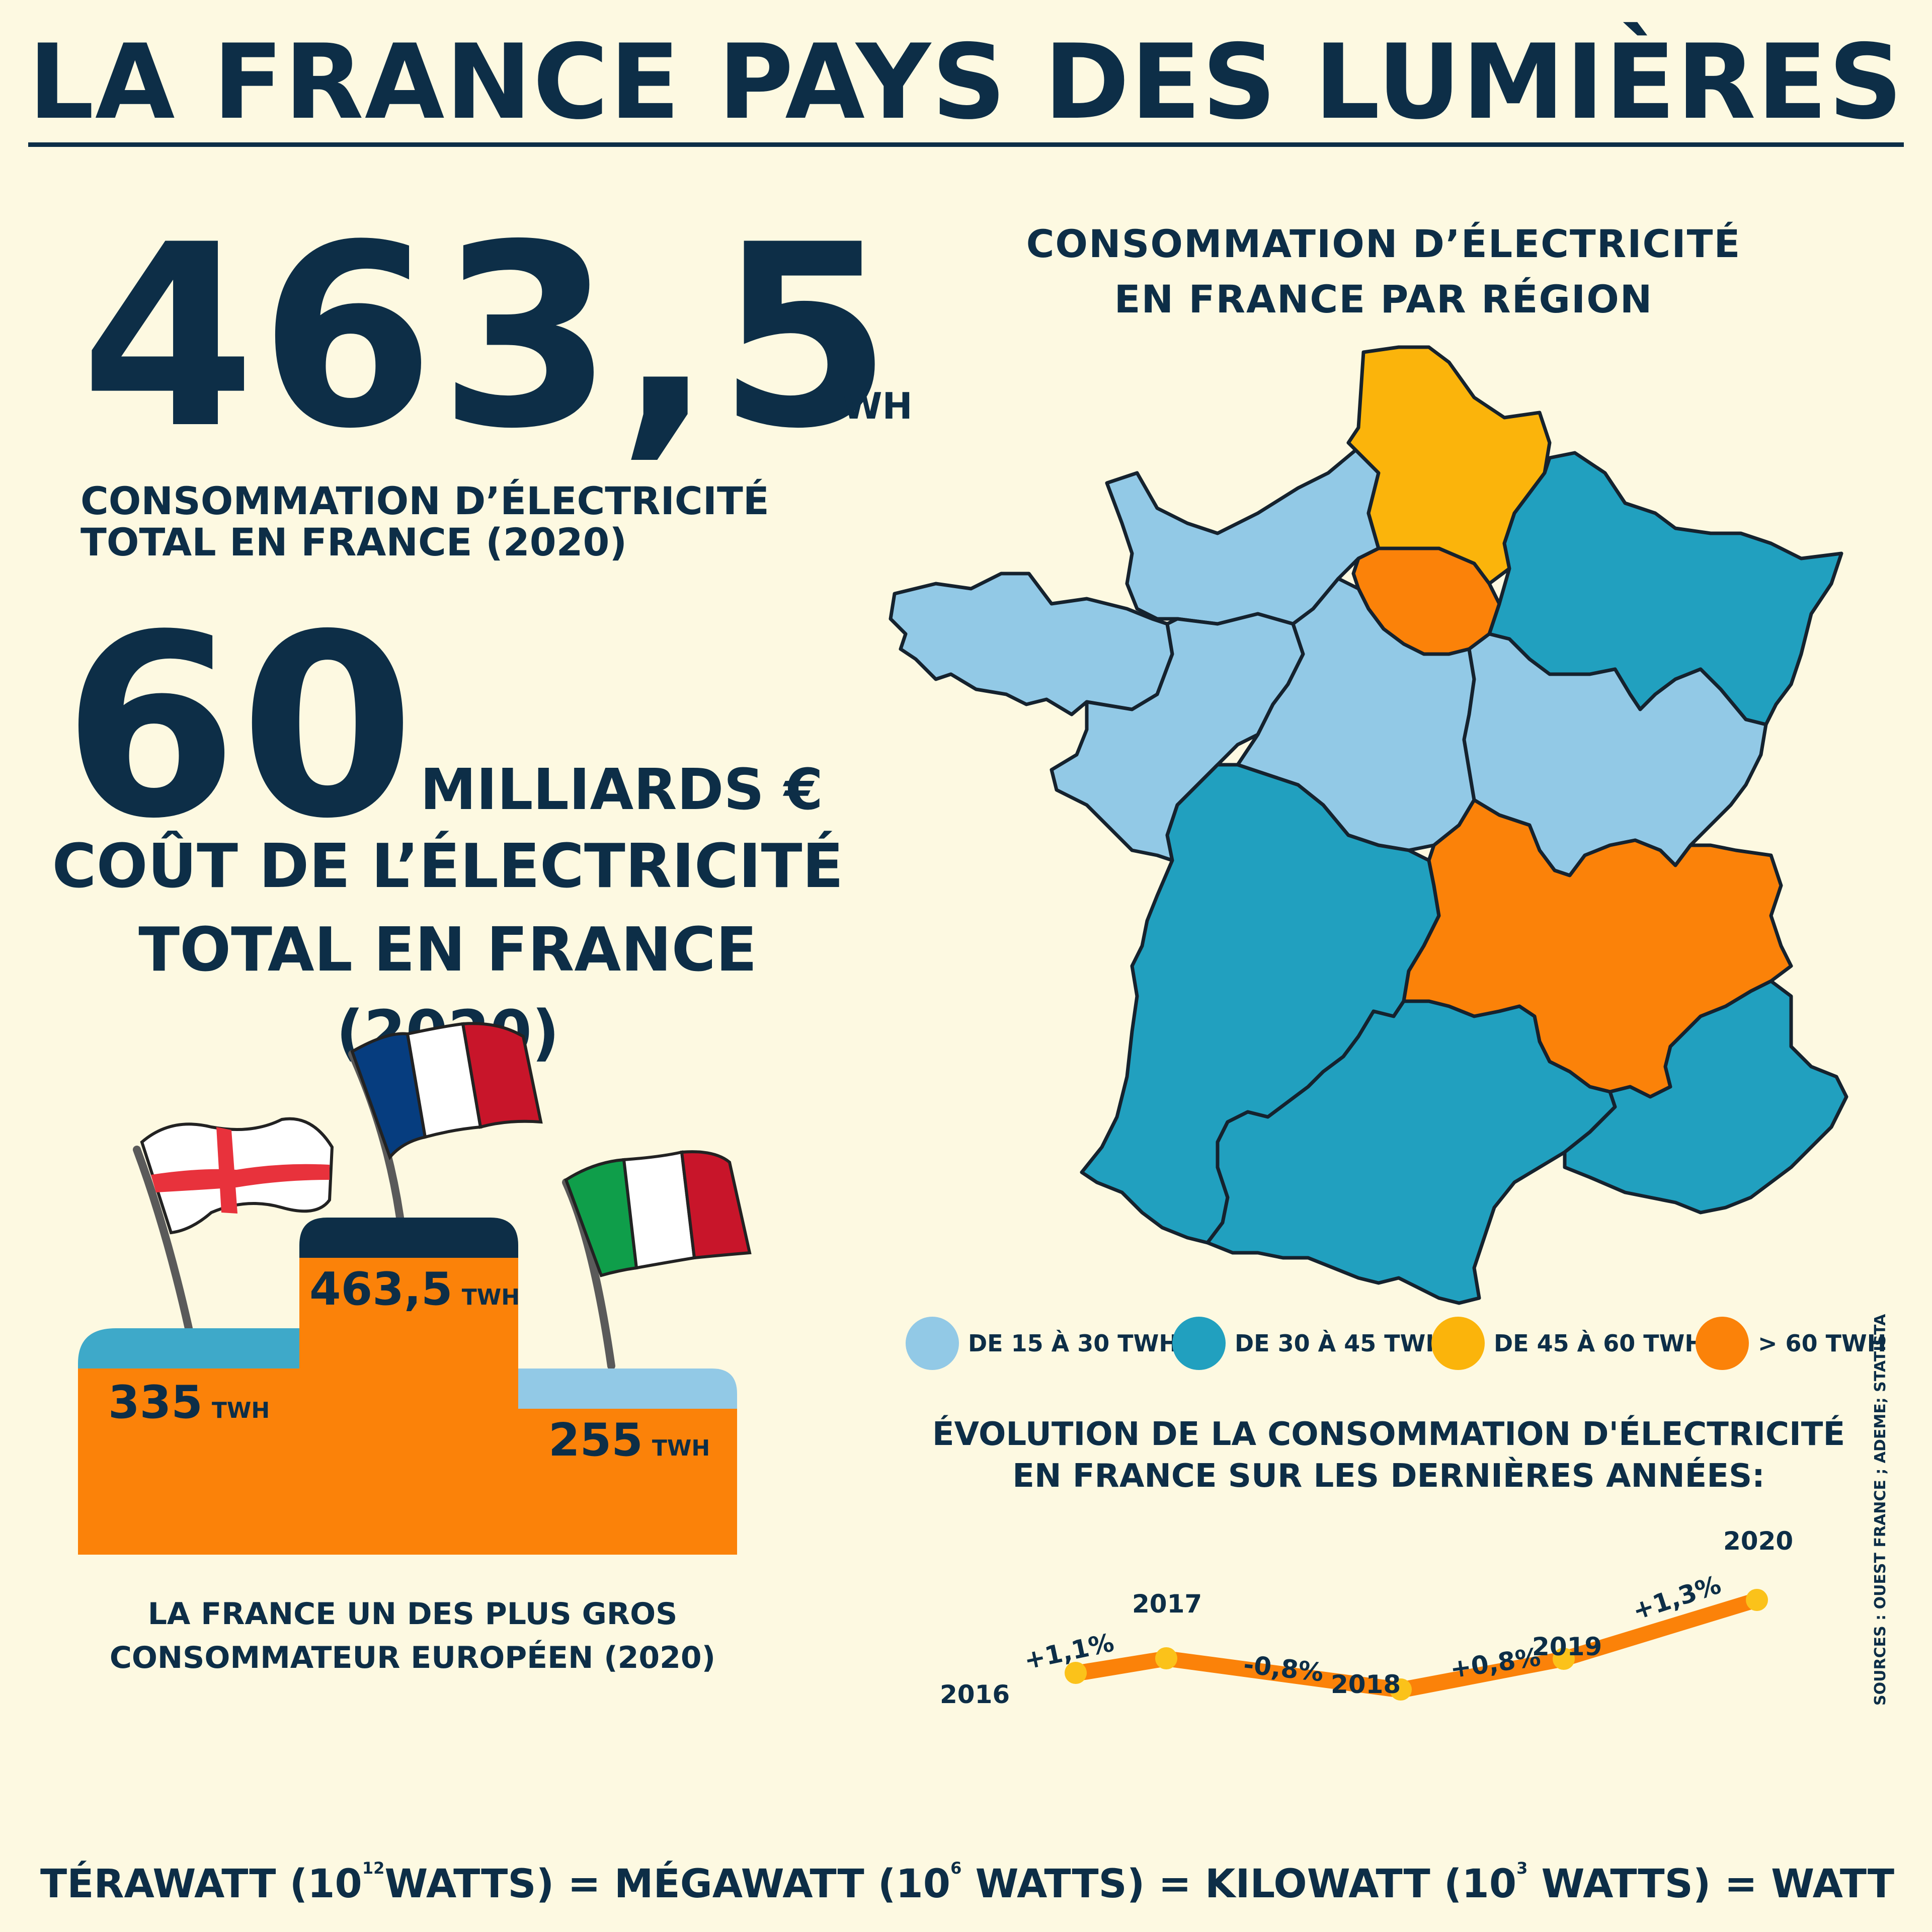 The image size is (1932, 1932). Describe the element at coordinates (933, 1343) in the screenshot. I see `legend-swatch-light-blue` at that location.